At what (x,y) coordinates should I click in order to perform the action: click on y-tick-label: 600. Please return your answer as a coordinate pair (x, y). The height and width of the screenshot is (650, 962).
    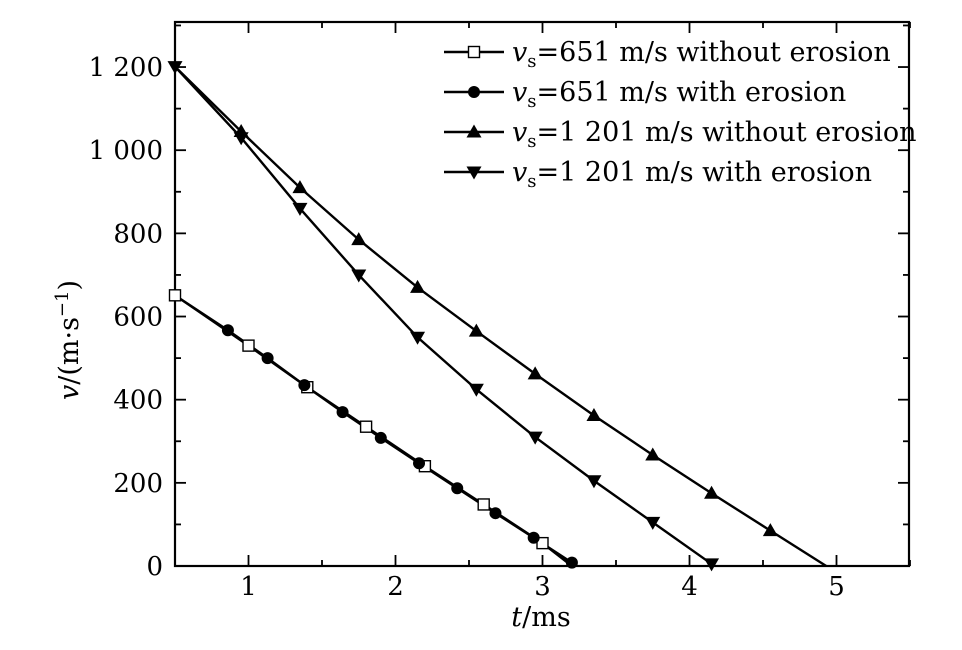
    Looking at the image, I should click on (138, 318).